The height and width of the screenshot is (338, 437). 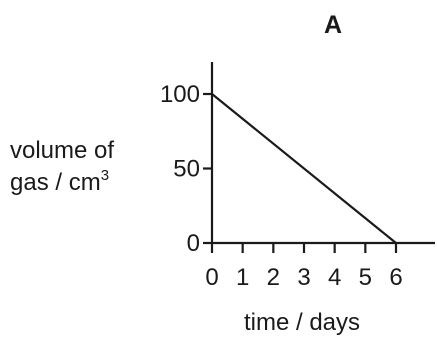 What do you see at coordinates (333, 25) in the screenshot?
I see `chart-title: A` at bounding box center [333, 25].